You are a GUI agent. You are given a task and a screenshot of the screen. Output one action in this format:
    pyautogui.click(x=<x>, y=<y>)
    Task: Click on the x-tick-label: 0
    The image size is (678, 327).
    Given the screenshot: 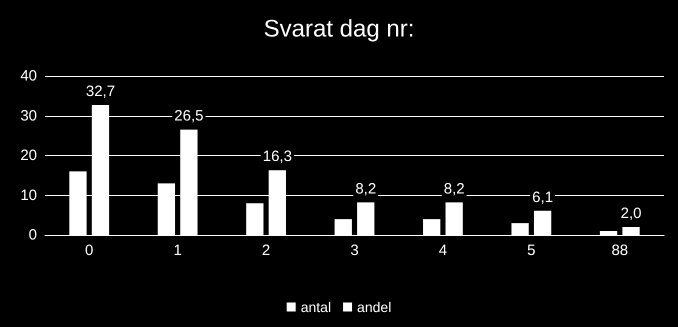 What is the action you would take?
    pyautogui.click(x=89, y=250)
    